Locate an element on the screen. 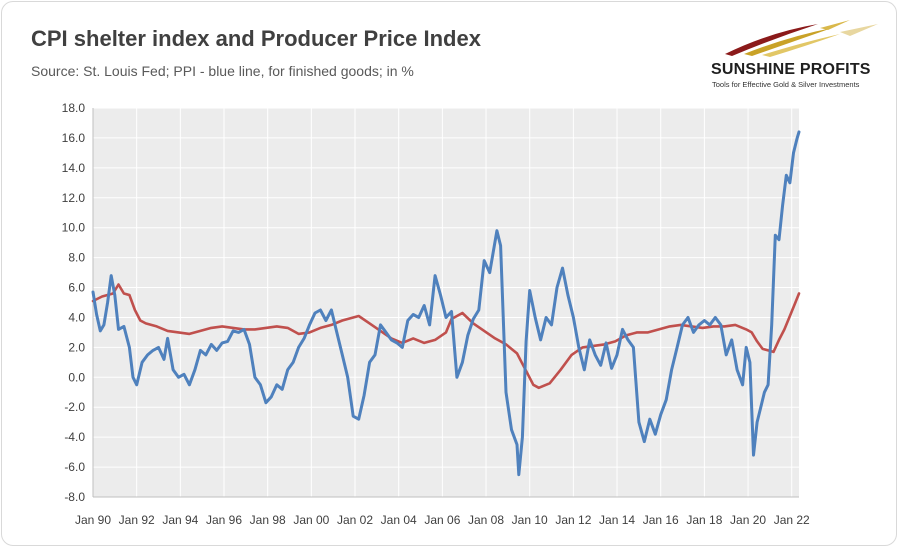 This screenshot has height=548, width=900. y-tick-label: -2.0 is located at coordinates (74, 407).